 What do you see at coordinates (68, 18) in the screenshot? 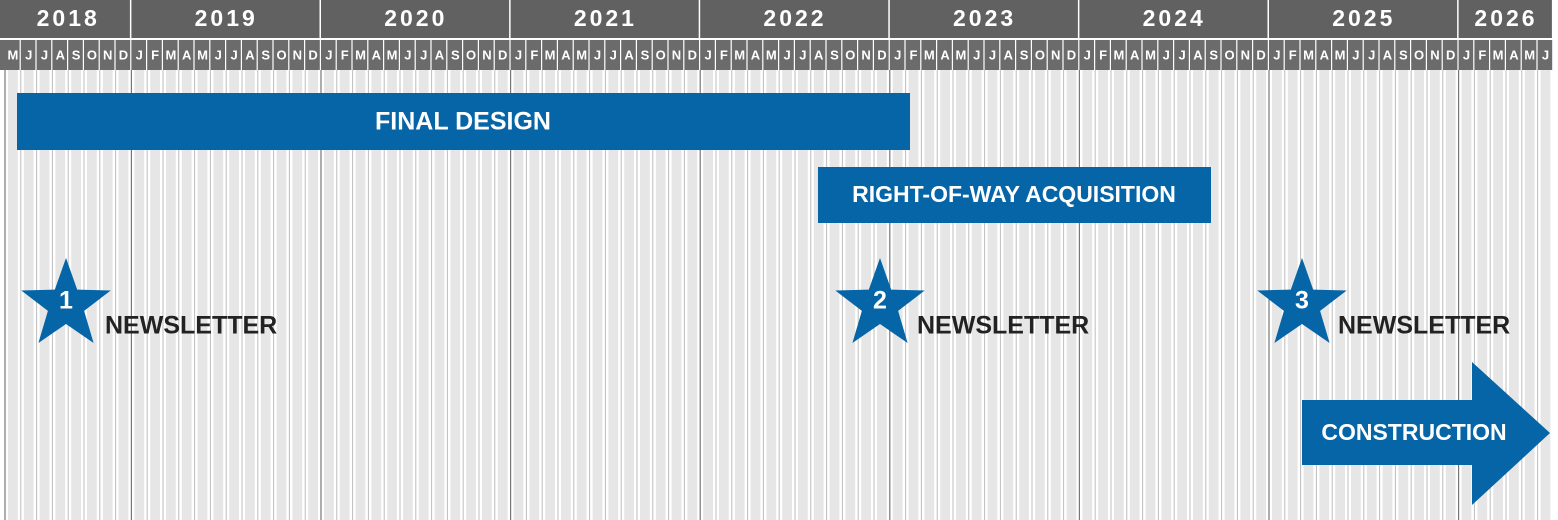
I see `year-label: 2018` at bounding box center [68, 18].